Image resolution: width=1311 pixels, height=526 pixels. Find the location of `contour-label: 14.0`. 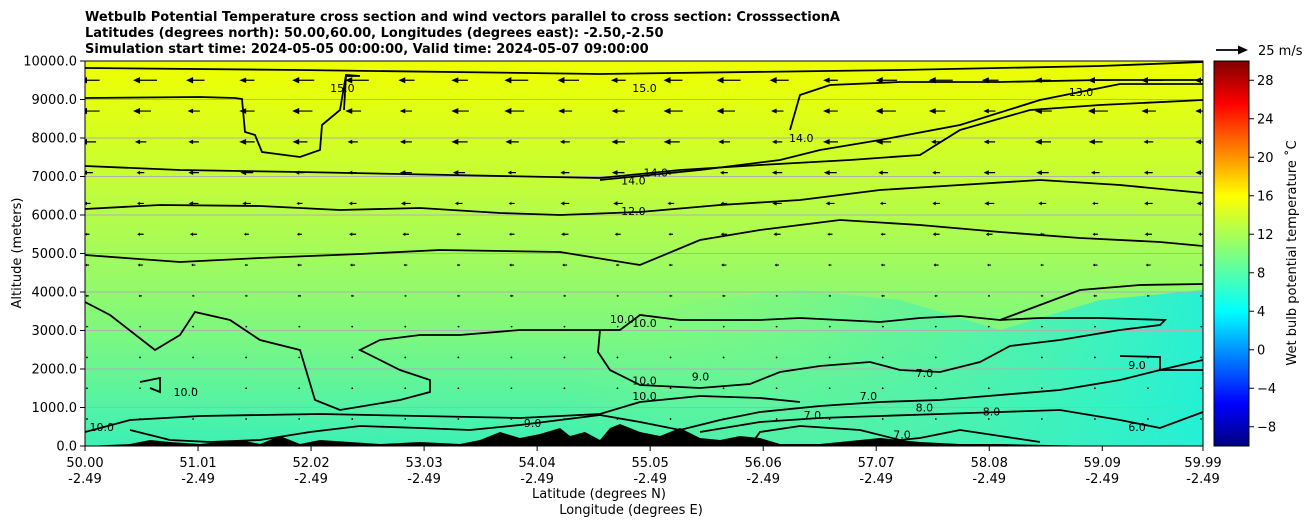

contour-label: 14.0 is located at coordinates (801, 138).